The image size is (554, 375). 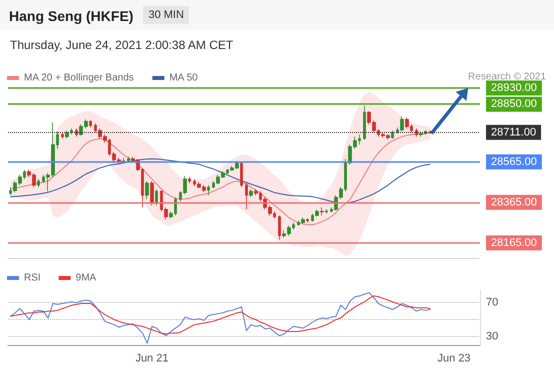 I want to click on chart-subtitle: Thursday, June 24, 2021 2:00:38 AM CET, so click(x=122, y=45).